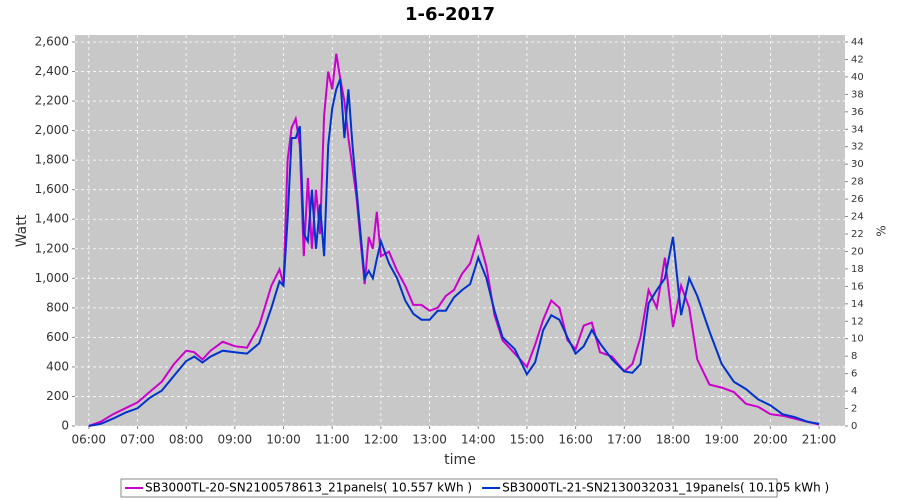 The image size is (900, 500). I want to click on y2-tick-label: 2, so click(854, 409).